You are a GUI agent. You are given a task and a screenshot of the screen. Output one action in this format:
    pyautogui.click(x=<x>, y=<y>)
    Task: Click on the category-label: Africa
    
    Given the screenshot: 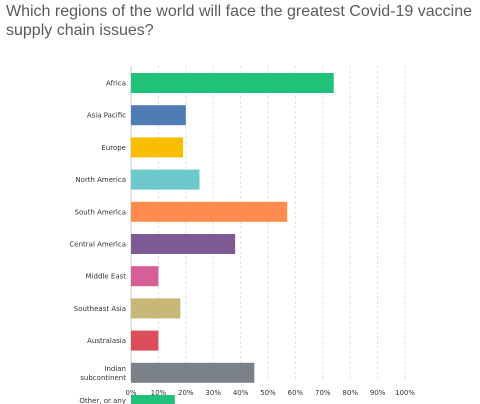 What is the action you would take?
    pyautogui.click(x=116, y=84)
    